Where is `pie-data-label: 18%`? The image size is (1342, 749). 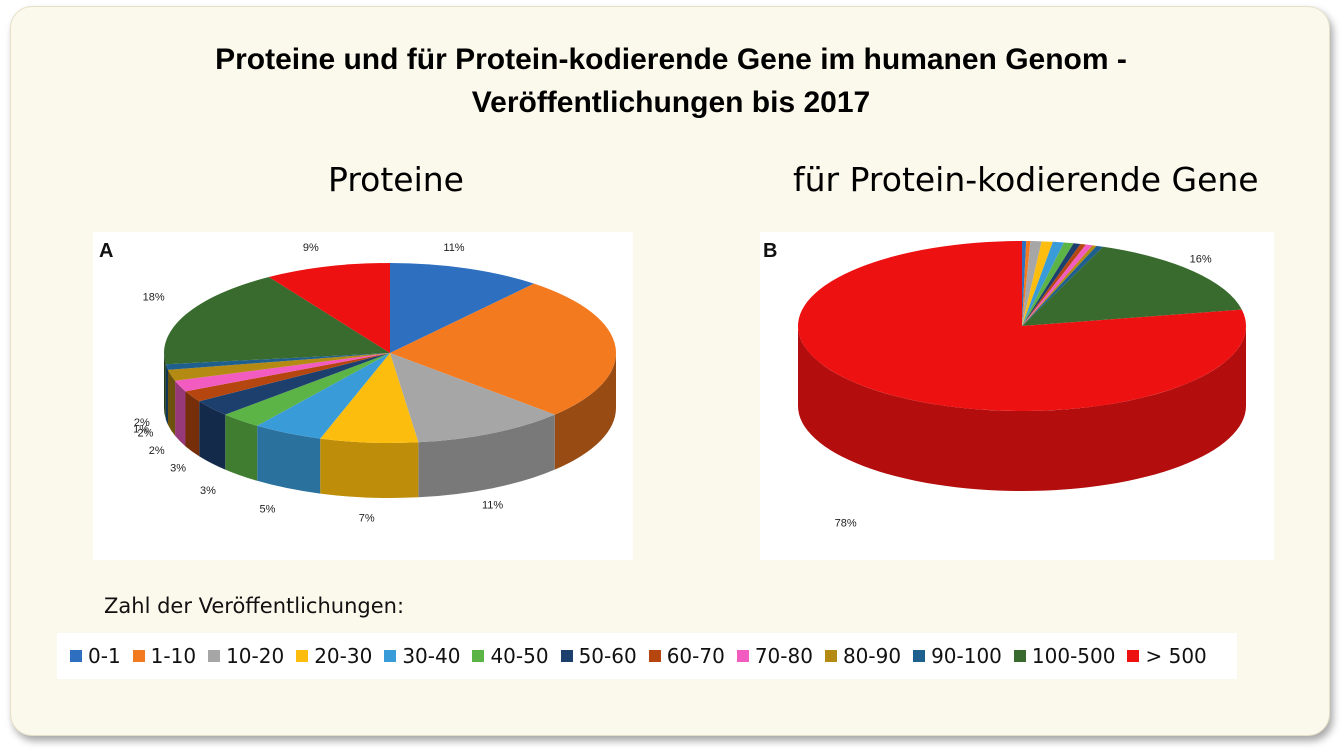 pie-data-label: 18% is located at coordinates (154, 298).